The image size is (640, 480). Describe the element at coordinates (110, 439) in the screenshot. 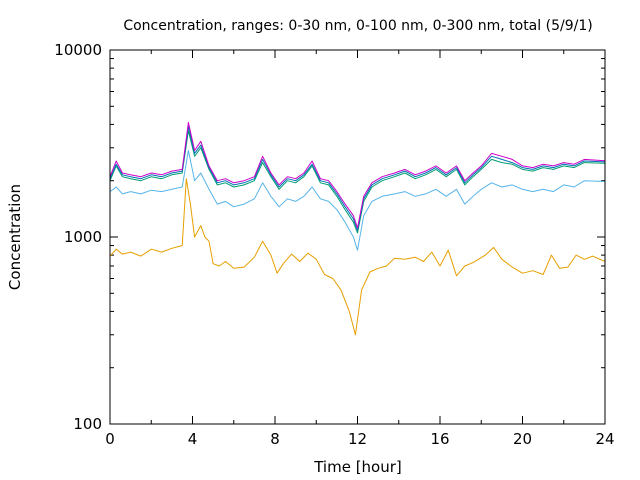

I see `x-tick-label-0: 0` at that location.